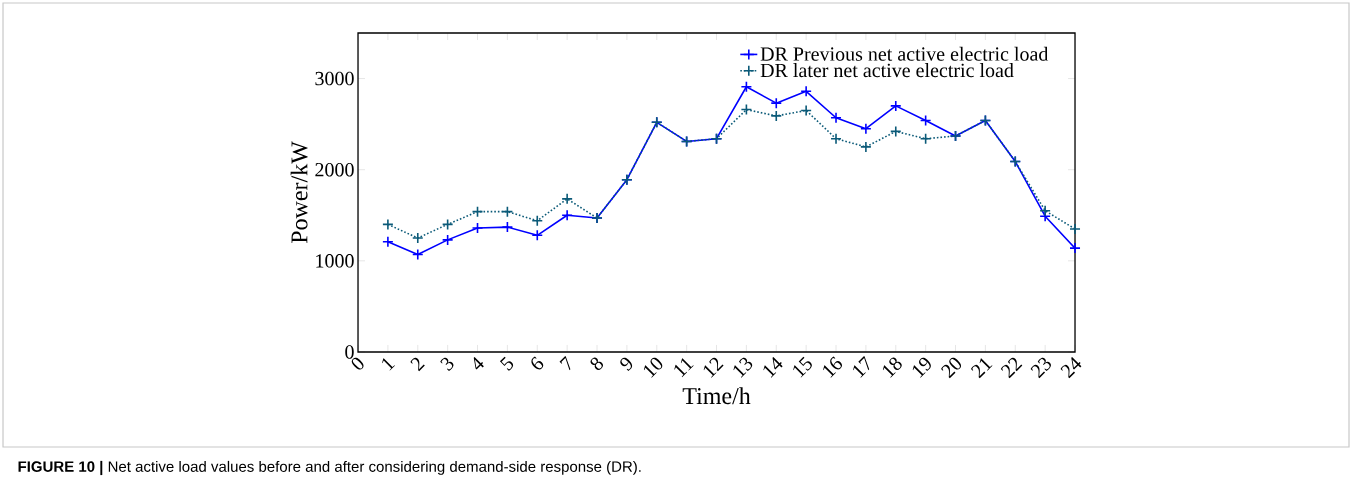 Image resolution: width=1352 pixels, height=490 pixels. What do you see at coordinates (506, 363) in the screenshot?
I see `x-tick-label: 5` at bounding box center [506, 363].